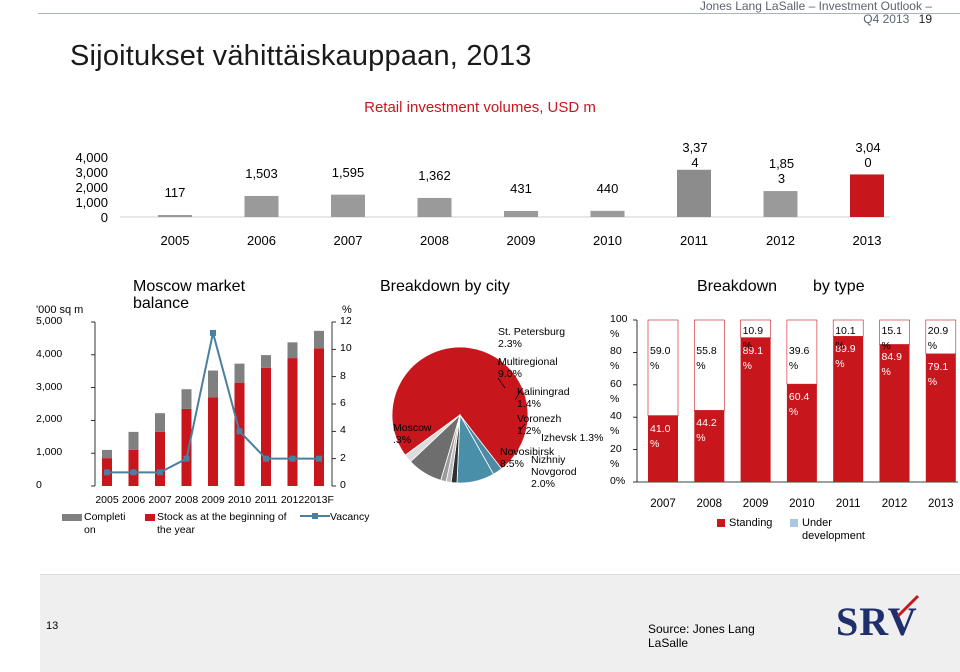  What do you see at coordinates (160, 500) in the screenshot?
I see `moscow-x-tick: 2007` at bounding box center [160, 500].